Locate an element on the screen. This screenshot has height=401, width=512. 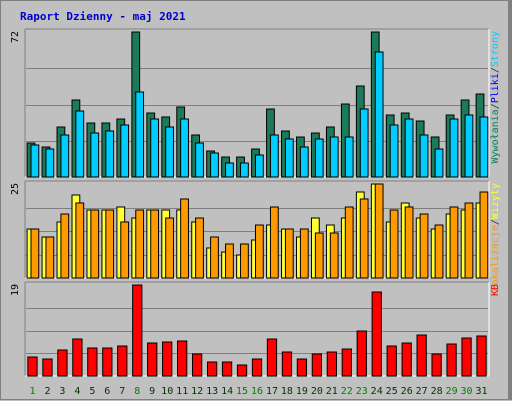
middle-ymax-label: 25 is located at coordinates (15, 189).